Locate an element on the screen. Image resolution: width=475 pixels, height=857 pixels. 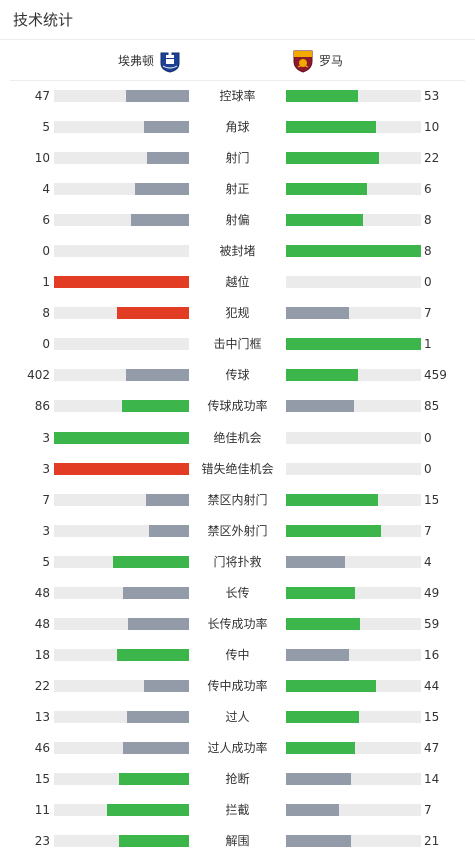
stat-label: 过人成功率 is located at coordinates (237, 747).